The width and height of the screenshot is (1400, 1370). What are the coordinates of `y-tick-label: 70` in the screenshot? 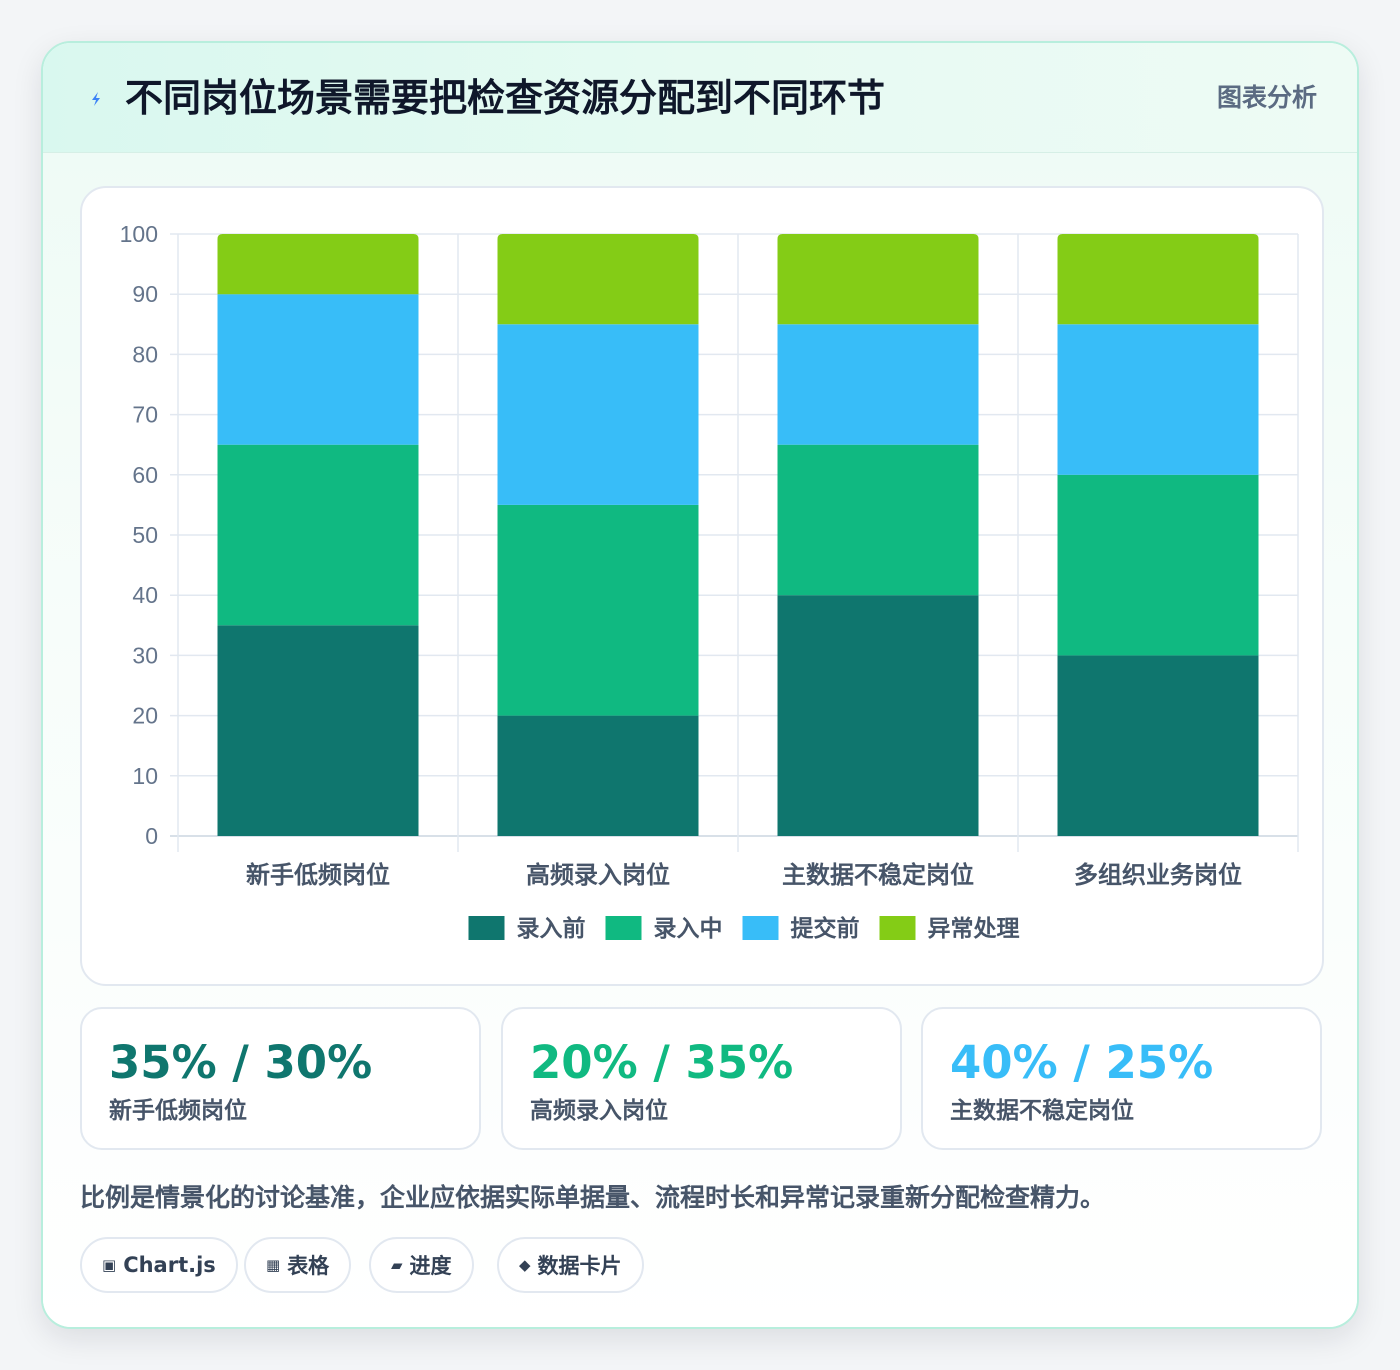 It's located at (145, 415).